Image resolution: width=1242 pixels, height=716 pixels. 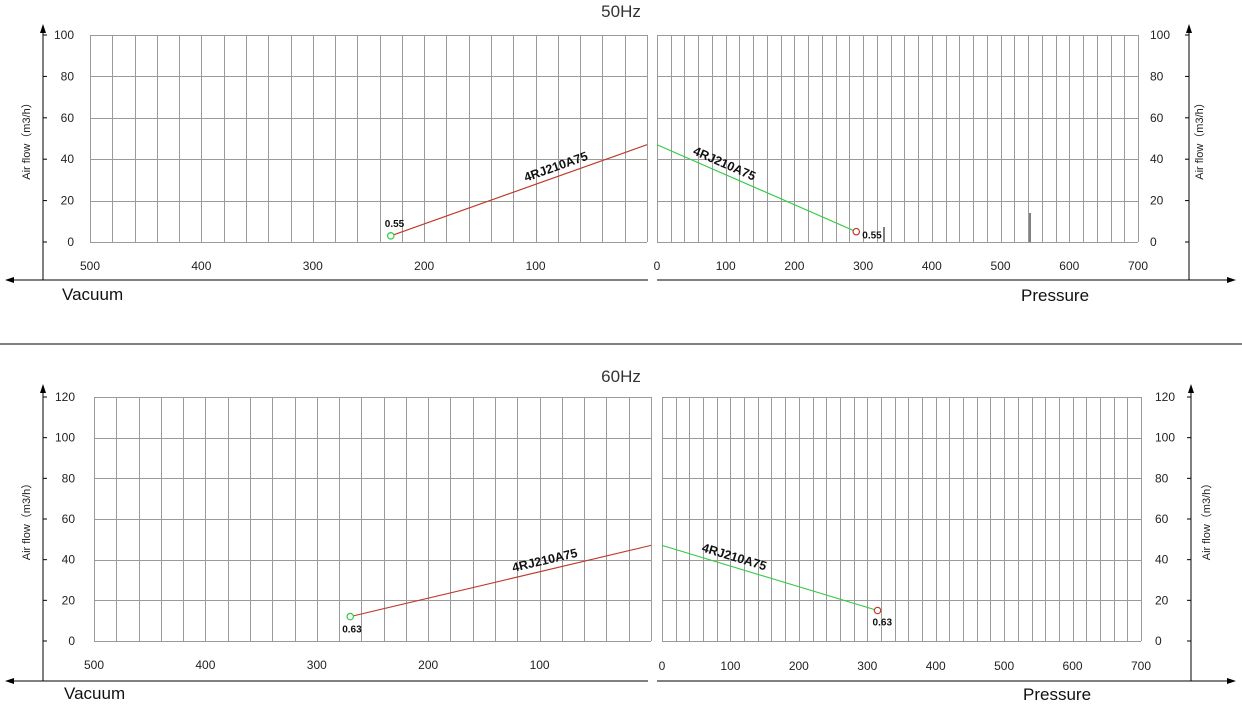 What do you see at coordinates (621, 376) in the screenshot?
I see `chart-title: 60Hz` at bounding box center [621, 376].